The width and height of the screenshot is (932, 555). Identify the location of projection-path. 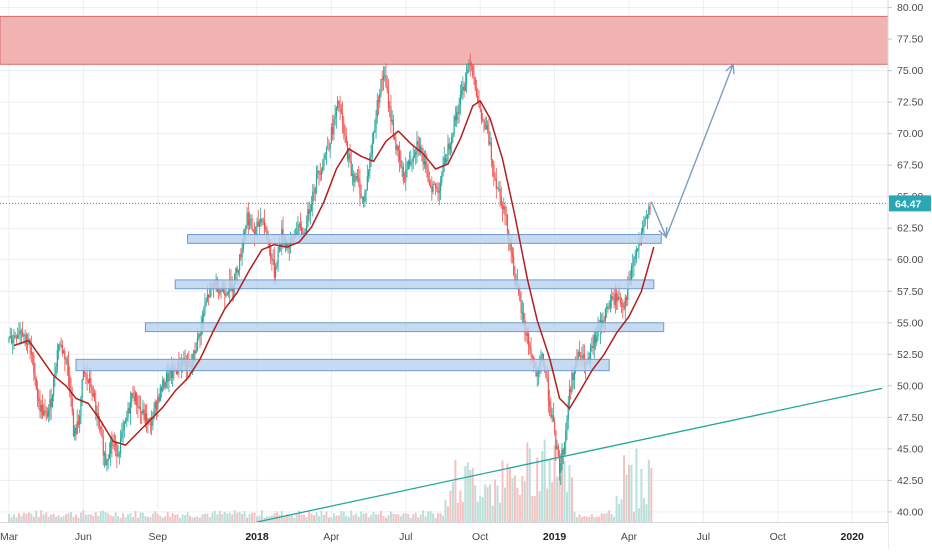
(692, 151).